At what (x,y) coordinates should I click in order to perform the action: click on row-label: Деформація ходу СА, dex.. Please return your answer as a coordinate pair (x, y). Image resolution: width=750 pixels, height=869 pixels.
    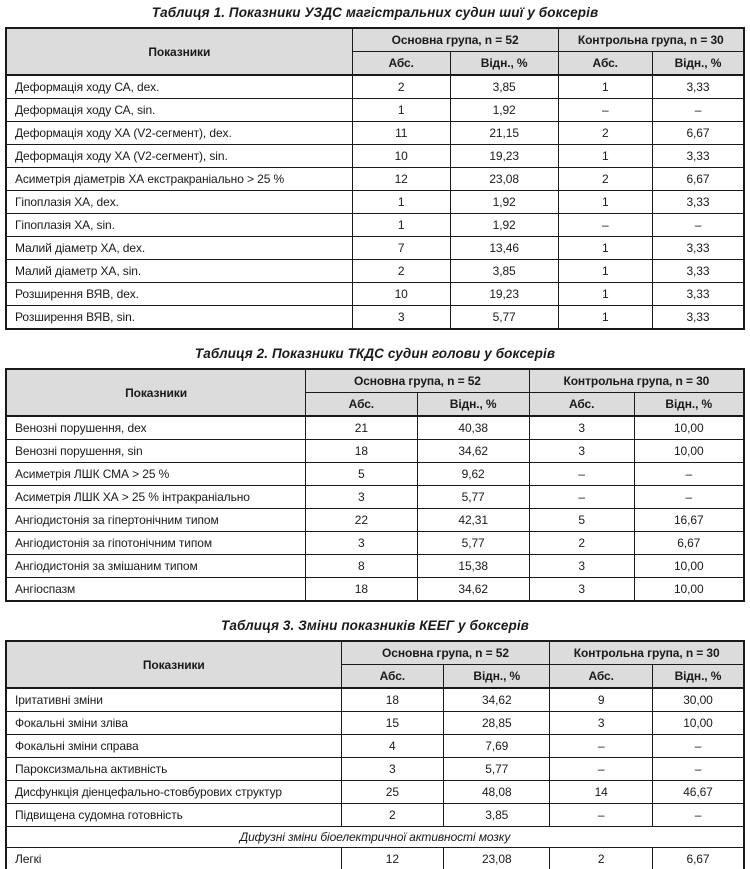
    Looking at the image, I should click on (179, 86).